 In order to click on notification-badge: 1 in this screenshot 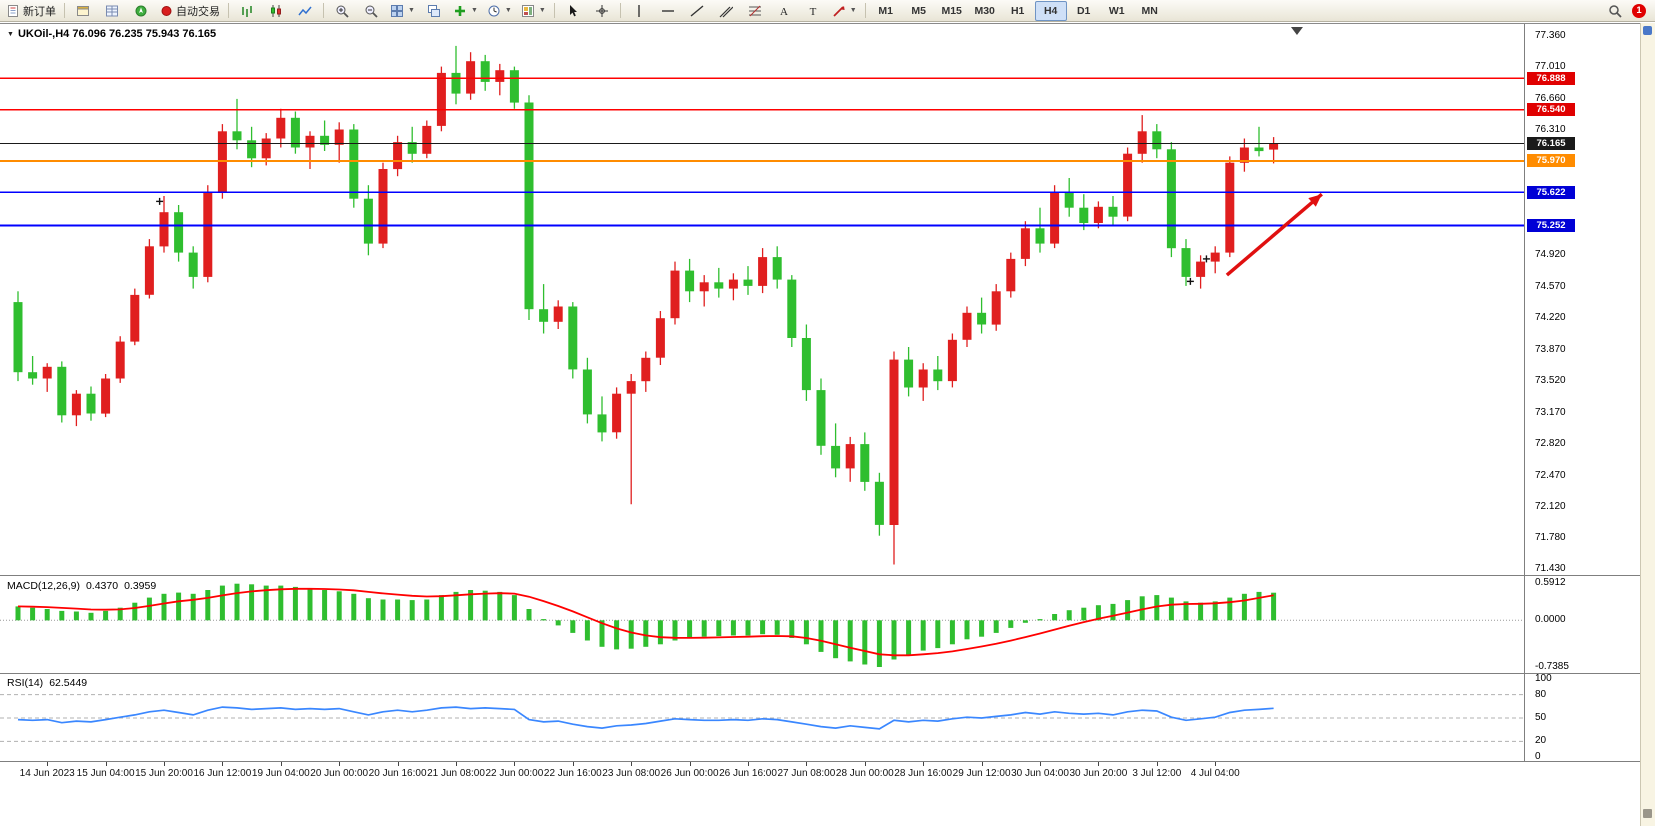, I will do `click(1639, 10)`.